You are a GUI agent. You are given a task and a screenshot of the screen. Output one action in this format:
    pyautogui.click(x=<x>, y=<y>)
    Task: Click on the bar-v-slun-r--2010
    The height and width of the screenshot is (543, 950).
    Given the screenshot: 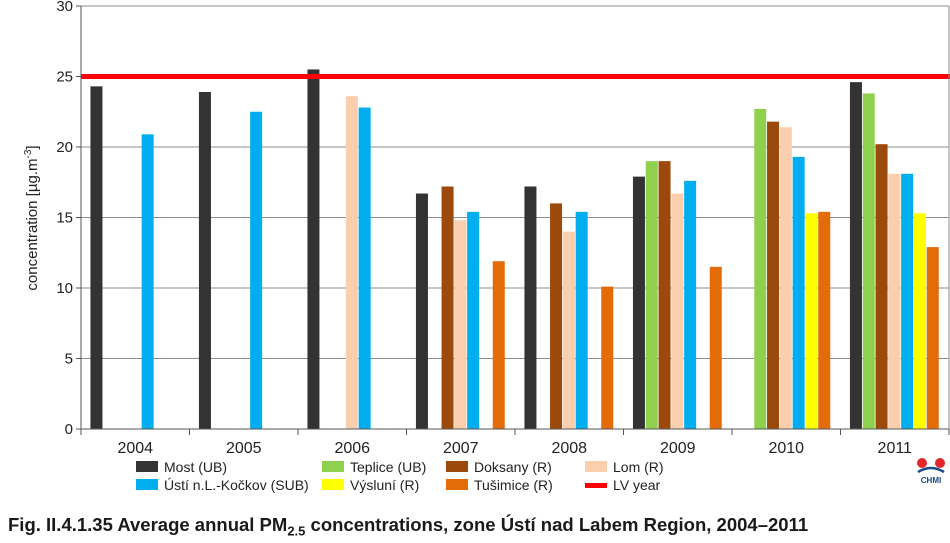 What is the action you would take?
    pyautogui.click(x=811, y=321)
    